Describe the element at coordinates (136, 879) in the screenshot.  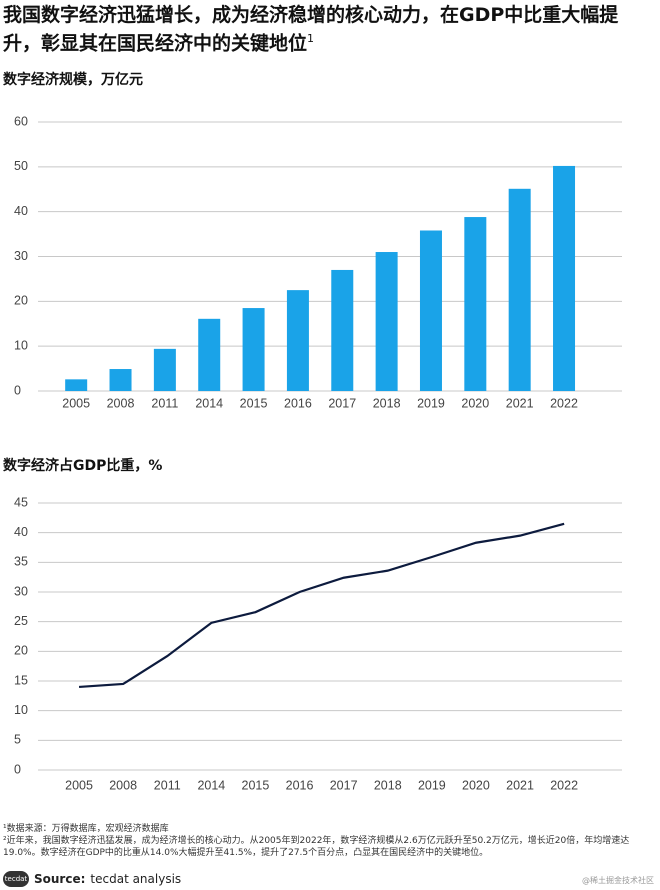
I see `source-text: tecdat analysis` at that location.